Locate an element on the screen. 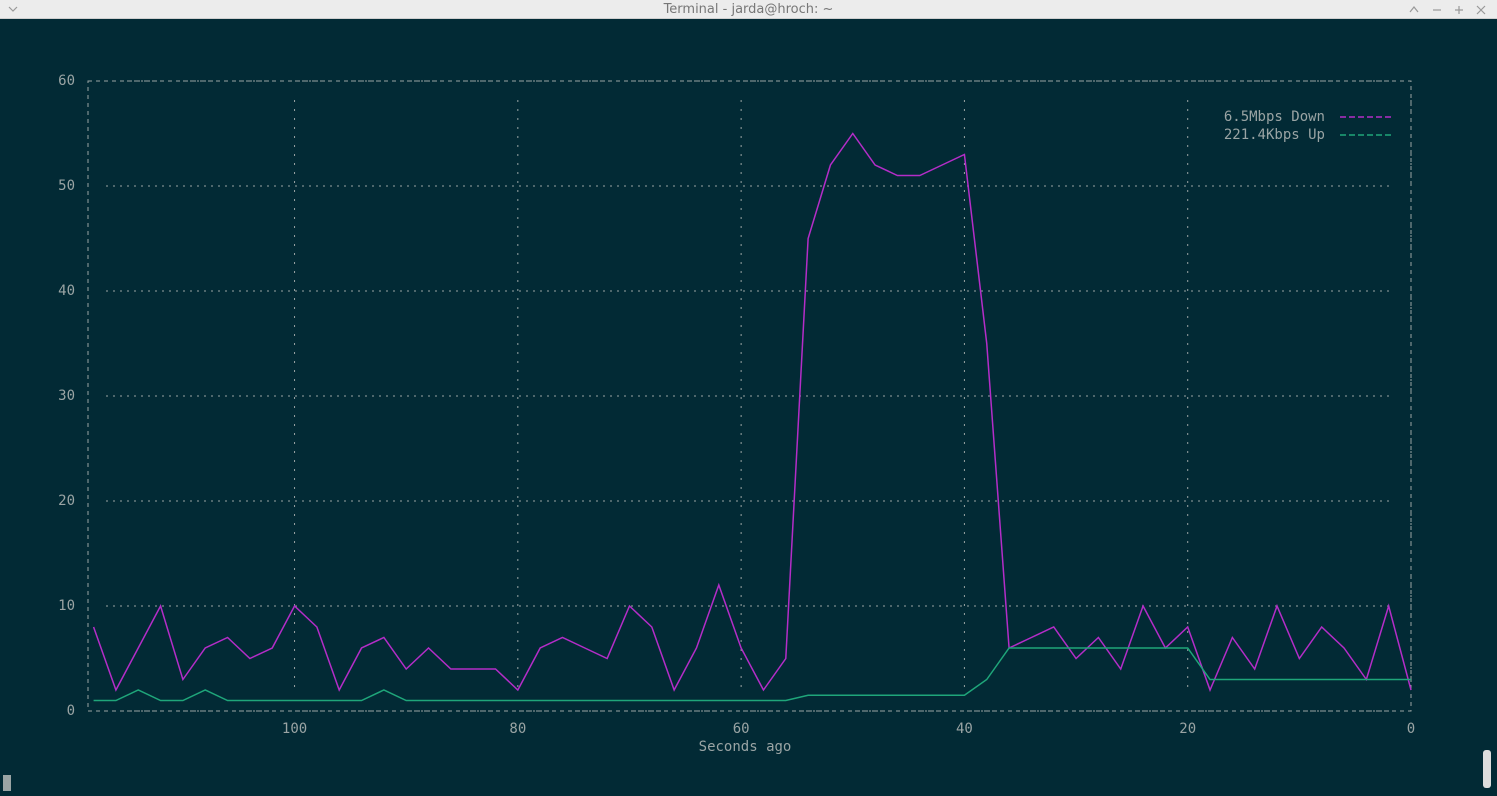 This screenshot has height=796, width=1497. cursor is located at coordinates (7, 783).